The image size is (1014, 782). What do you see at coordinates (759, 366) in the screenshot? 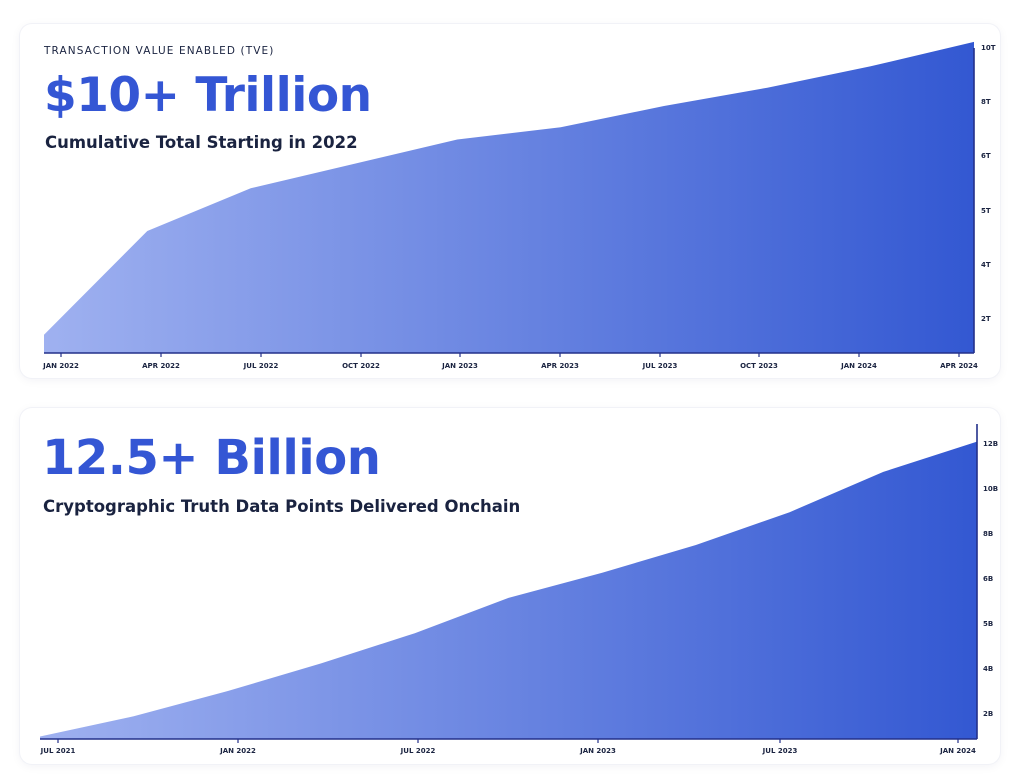
I see `tve-x-tick-label: OCT 2023` at bounding box center [759, 366].